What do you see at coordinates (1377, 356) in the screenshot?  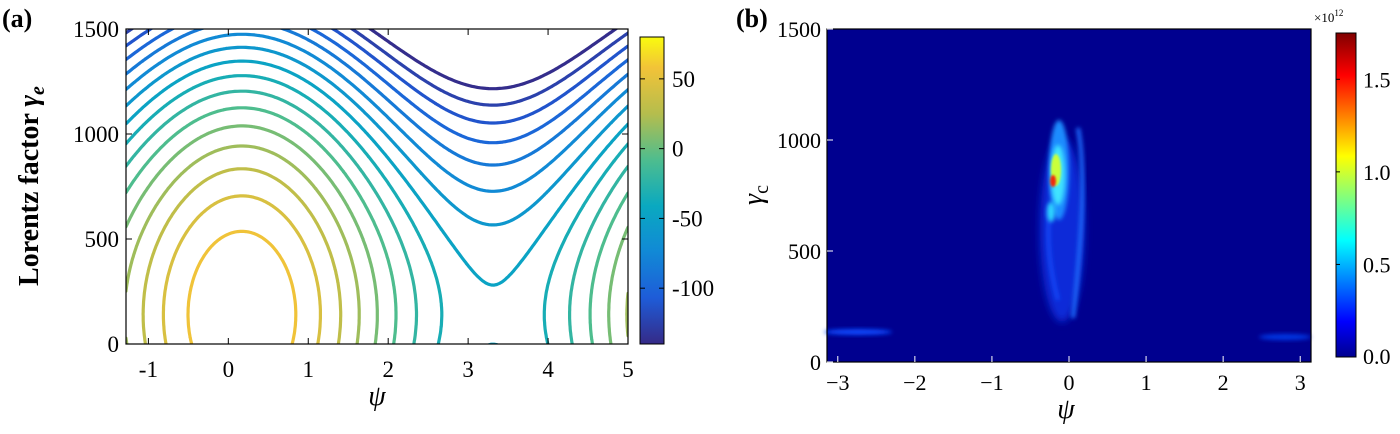 I see `colorbar-tick-label: 0.0` at bounding box center [1377, 356].